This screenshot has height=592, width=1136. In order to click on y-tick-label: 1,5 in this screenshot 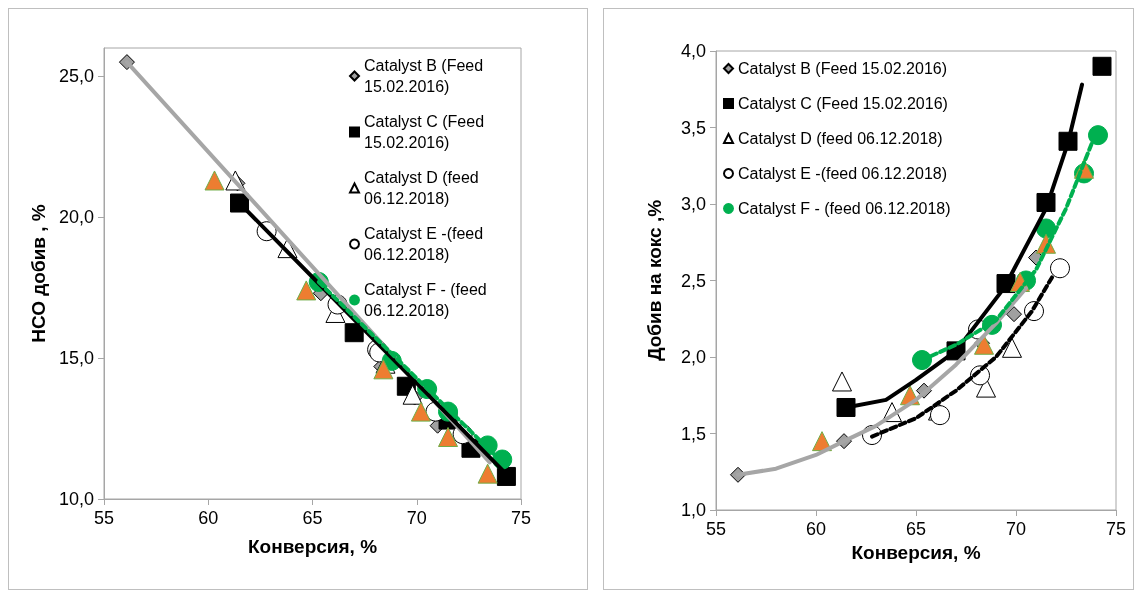, I will do `click(693, 433)`.